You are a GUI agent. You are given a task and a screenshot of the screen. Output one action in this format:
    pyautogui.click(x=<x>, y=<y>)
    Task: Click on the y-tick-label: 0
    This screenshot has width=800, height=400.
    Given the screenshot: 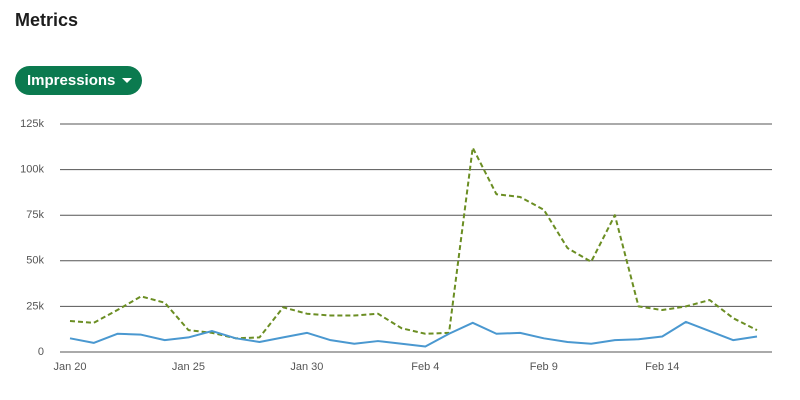 What is the action you would take?
    pyautogui.click(x=41, y=352)
    